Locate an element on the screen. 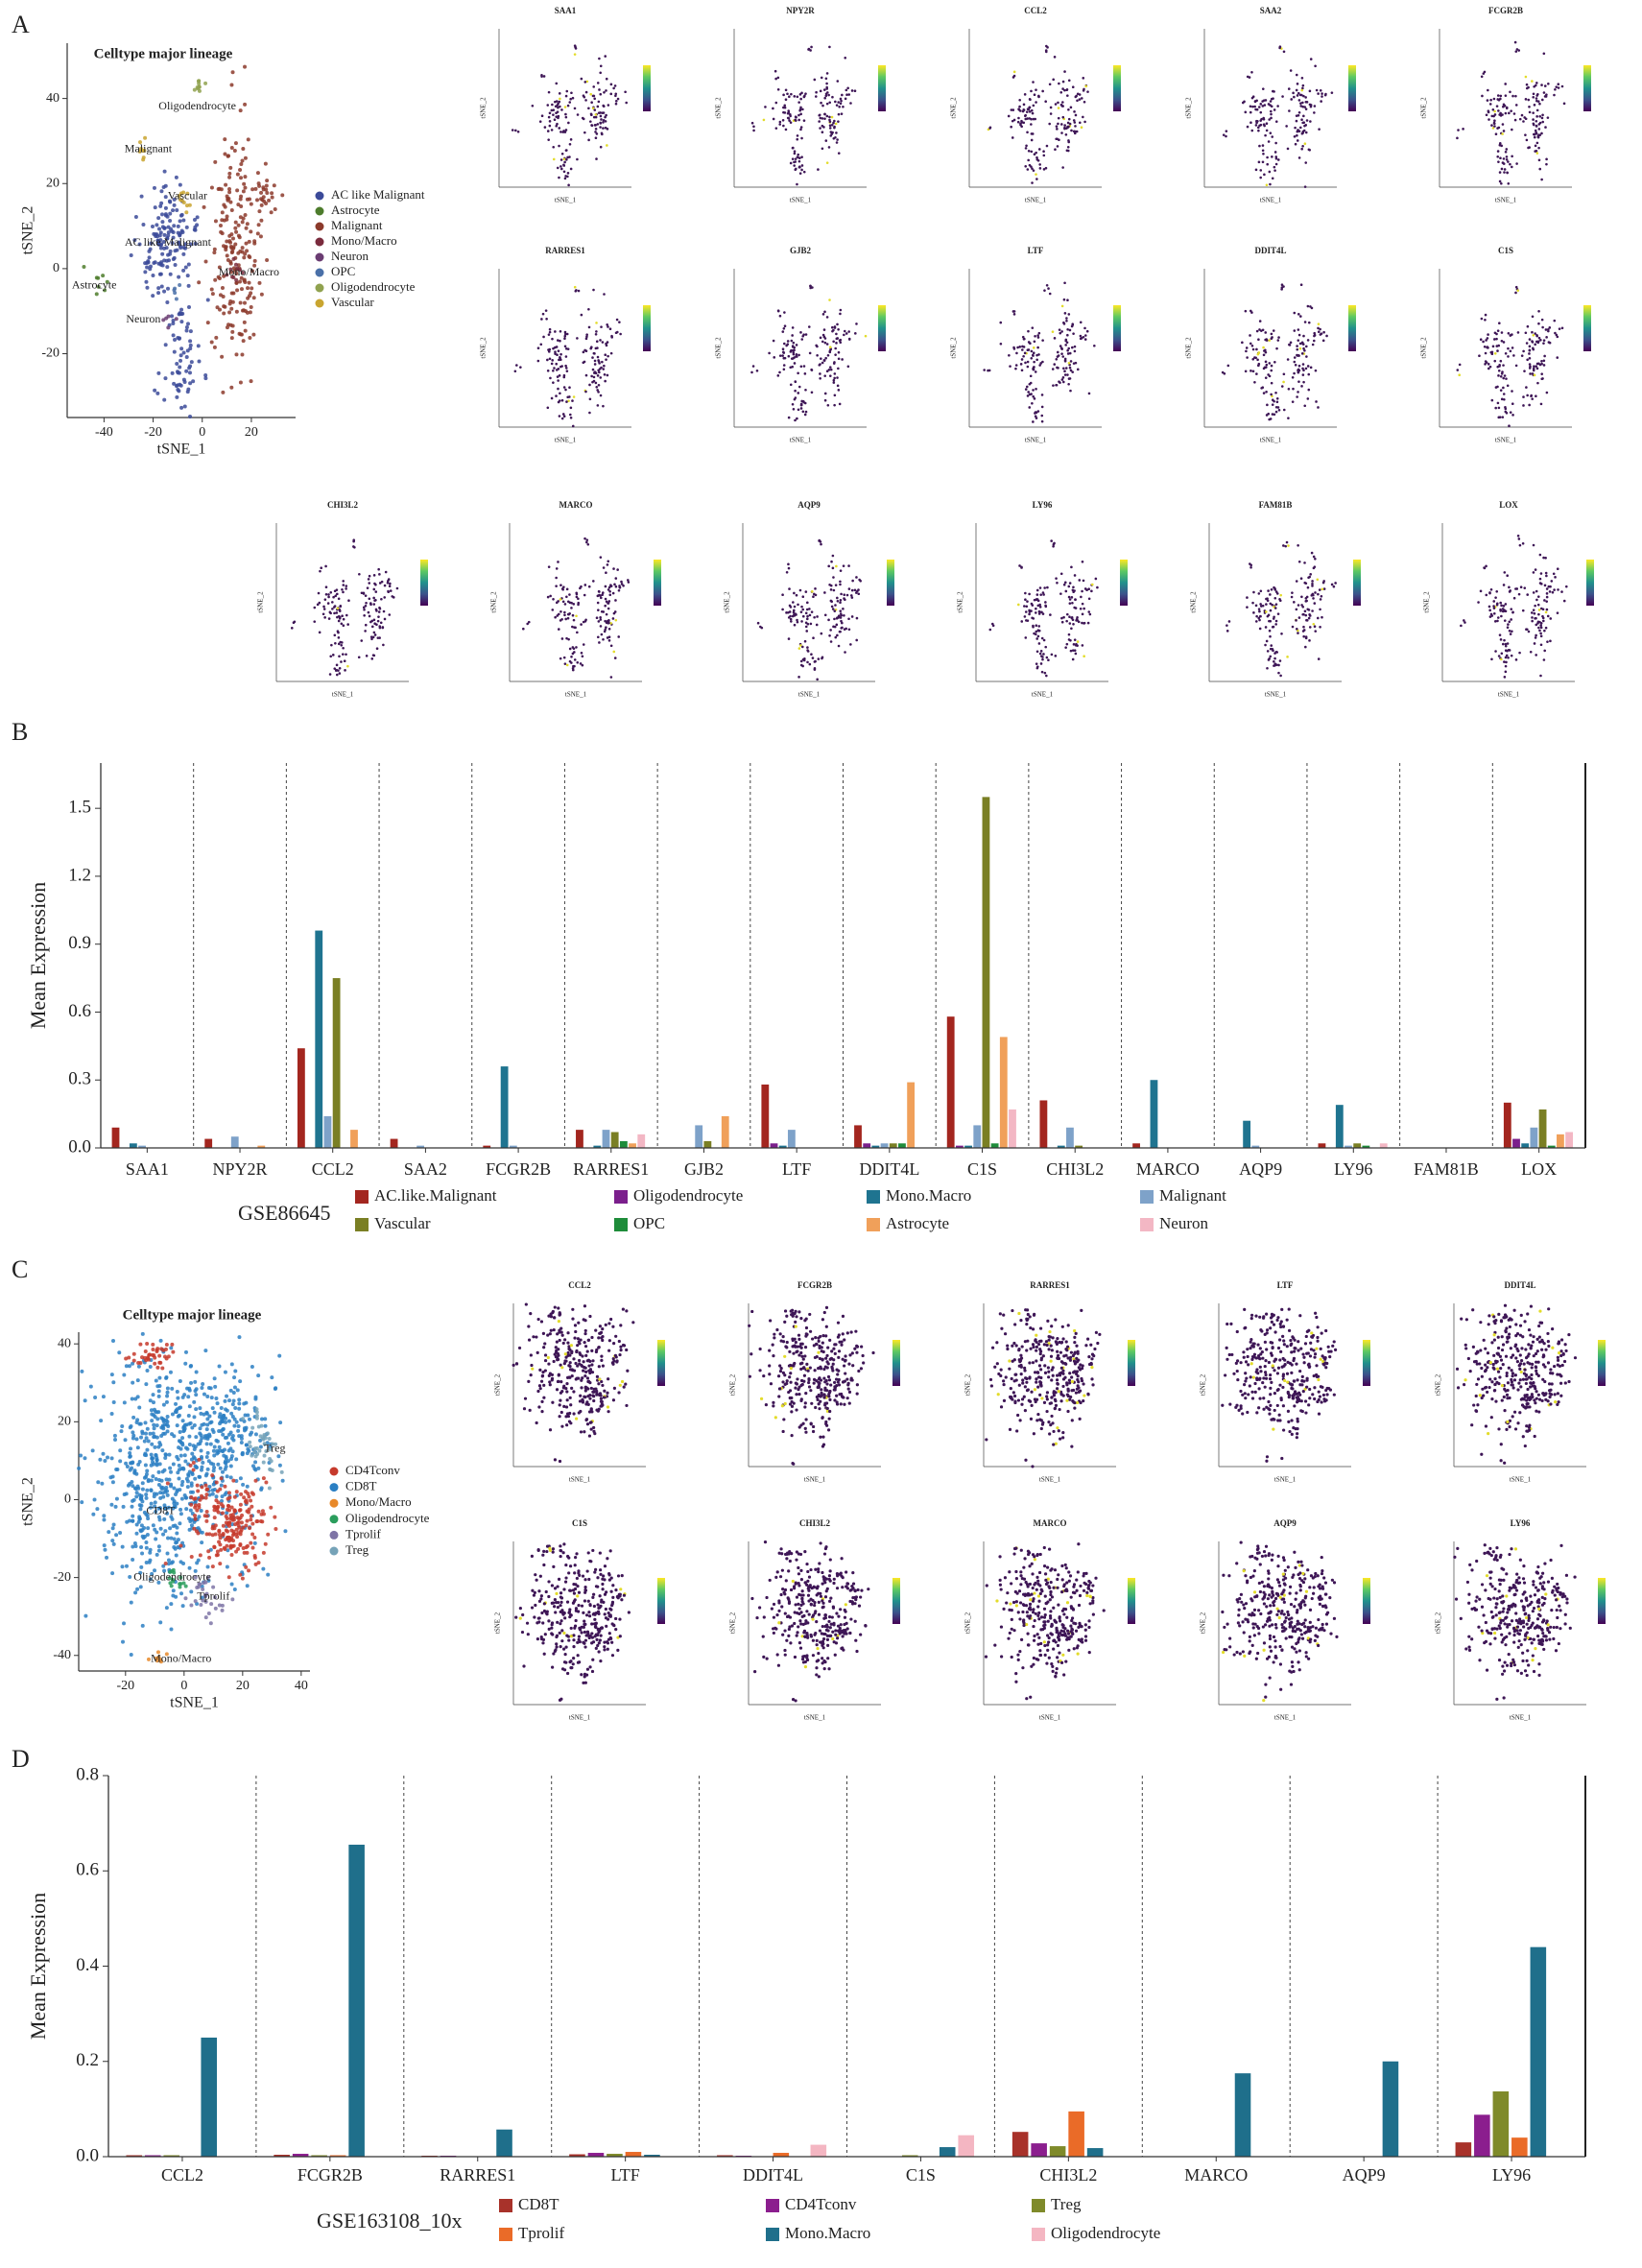  x-axis-label: tSNE_1 is located at coordinates (1506, 440).